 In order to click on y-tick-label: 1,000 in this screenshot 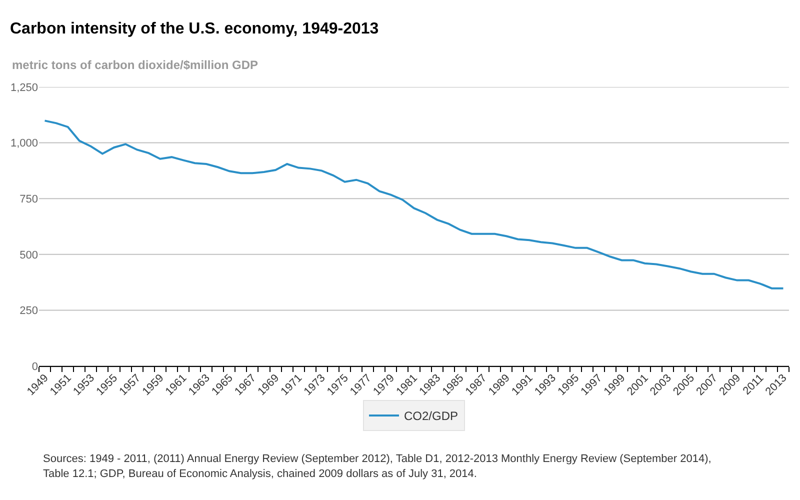, I will do `click(24, 144)`.